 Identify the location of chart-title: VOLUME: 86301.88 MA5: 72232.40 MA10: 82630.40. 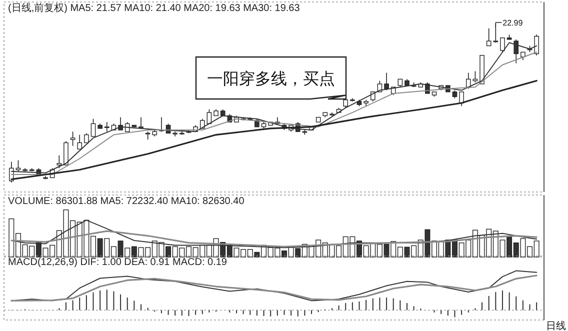
(126, 201).